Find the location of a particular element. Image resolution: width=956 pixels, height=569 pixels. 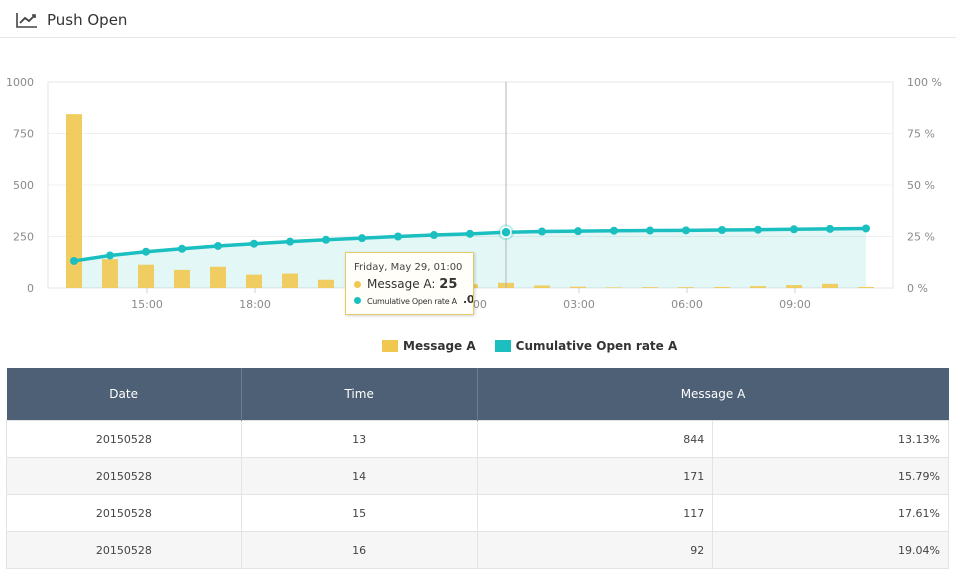

tooltip-rate-label: Cumulative Open rate A is located at coordinates (412, 301).